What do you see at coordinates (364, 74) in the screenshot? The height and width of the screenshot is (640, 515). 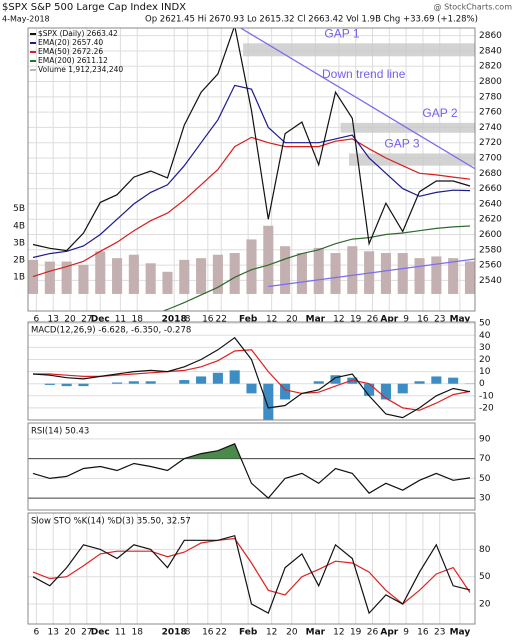 I see `trend-label: Down trend line` at bounding box center [364, 74].